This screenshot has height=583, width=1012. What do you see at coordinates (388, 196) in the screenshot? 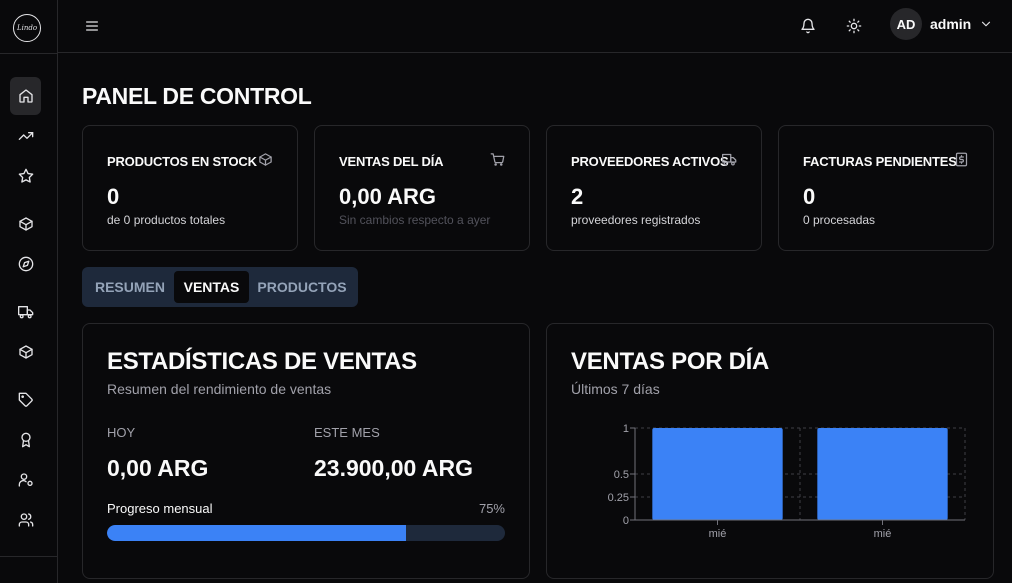
I see `stat-value: 0,00 ARG` at bounding box center [388, 196].